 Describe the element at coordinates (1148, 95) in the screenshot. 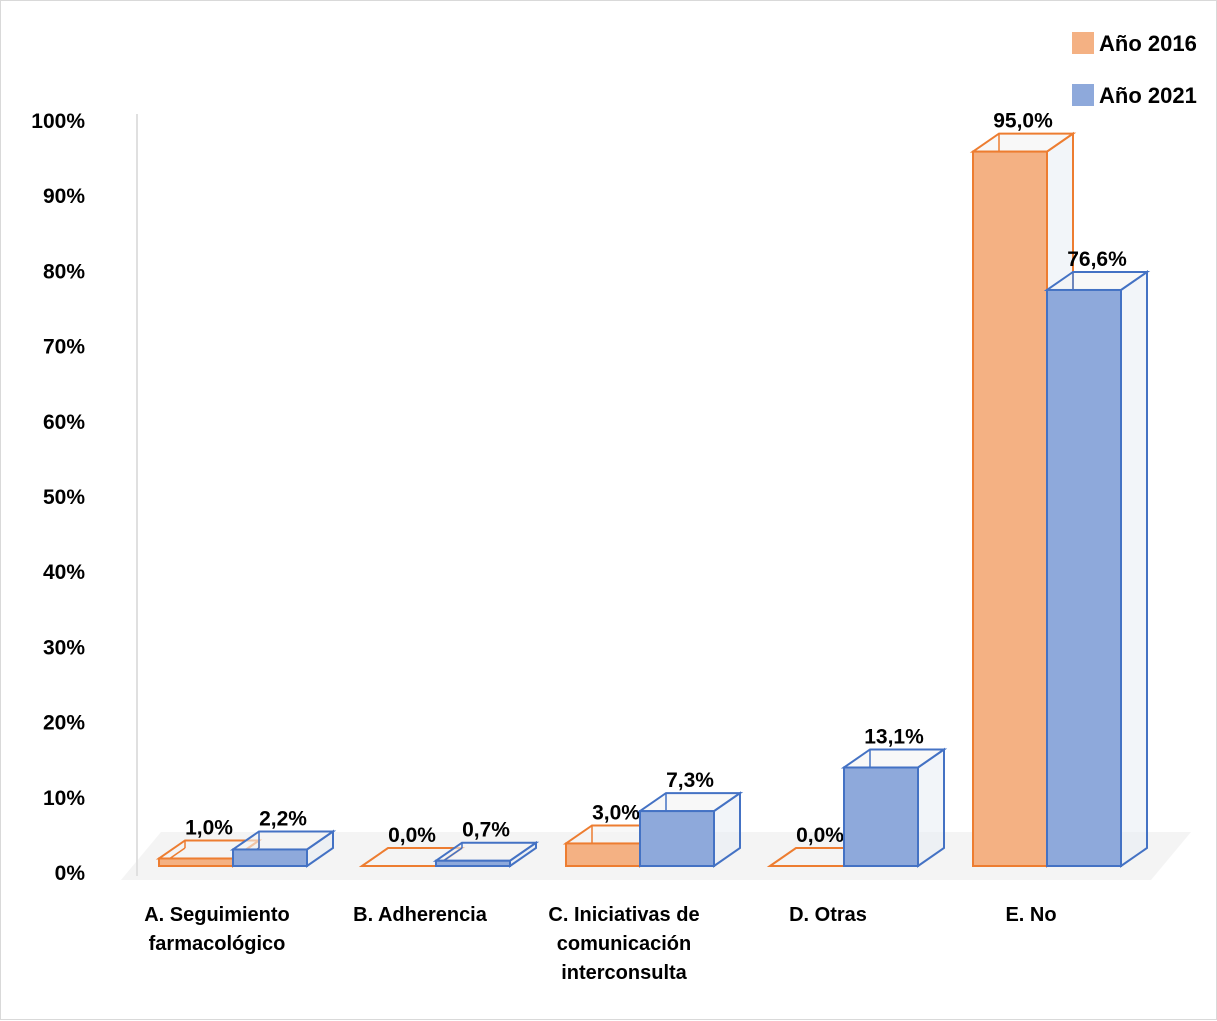

I see `legend-label: Año 2021` at that location.